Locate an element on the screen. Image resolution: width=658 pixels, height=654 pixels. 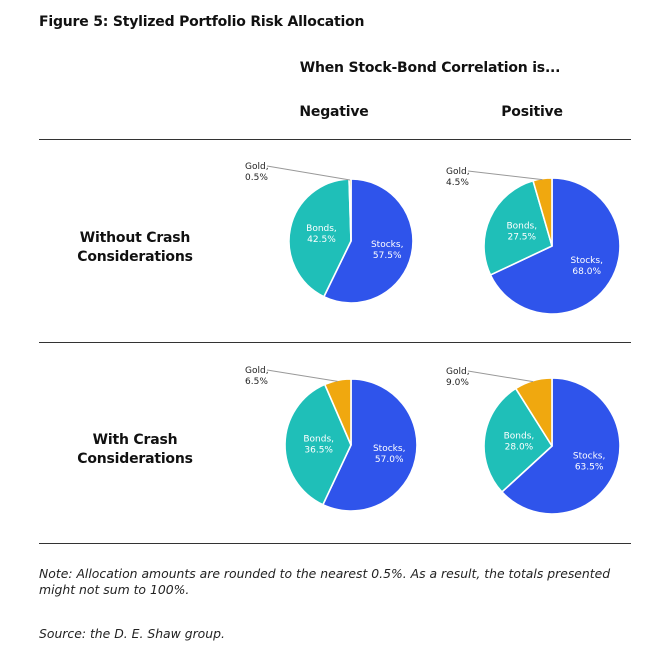
data-label-bonds: Bonds, 42.5% is located at coordinates (321, 234).